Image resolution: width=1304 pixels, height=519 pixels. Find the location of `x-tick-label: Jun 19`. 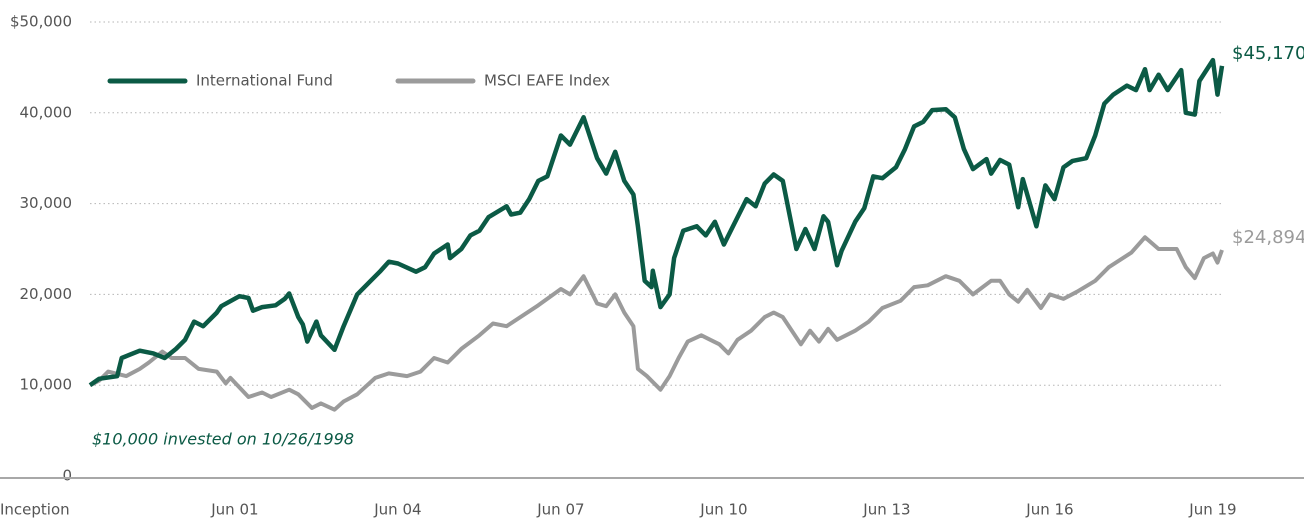

x-tick-label: Jun 19 is located at coordinates (1212, 510).